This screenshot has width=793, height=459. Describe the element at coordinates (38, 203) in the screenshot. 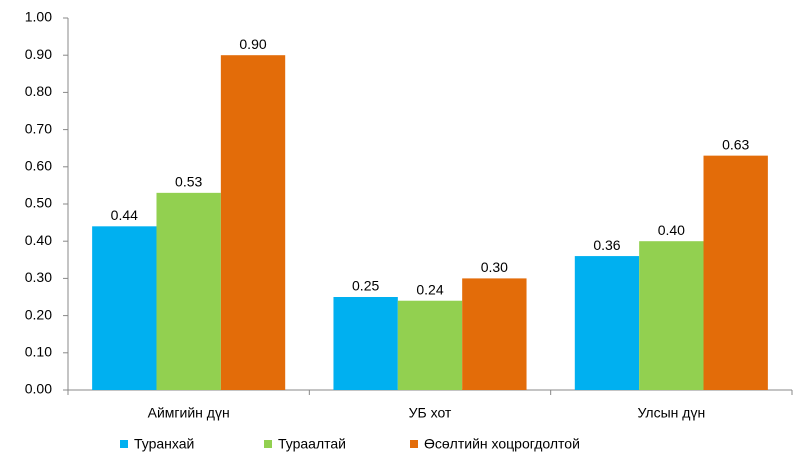

I see `y-tick-label: 0.50` at that location.